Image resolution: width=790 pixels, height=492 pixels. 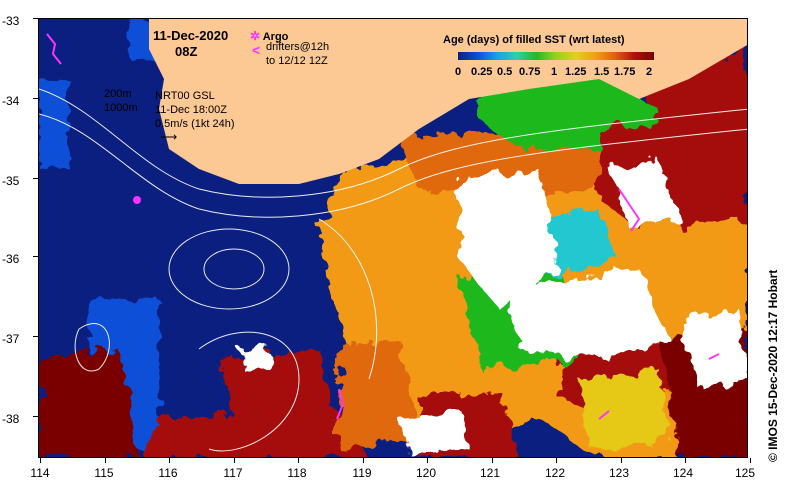 I want to click on lat-label: -37, so click(x=11, y=339).